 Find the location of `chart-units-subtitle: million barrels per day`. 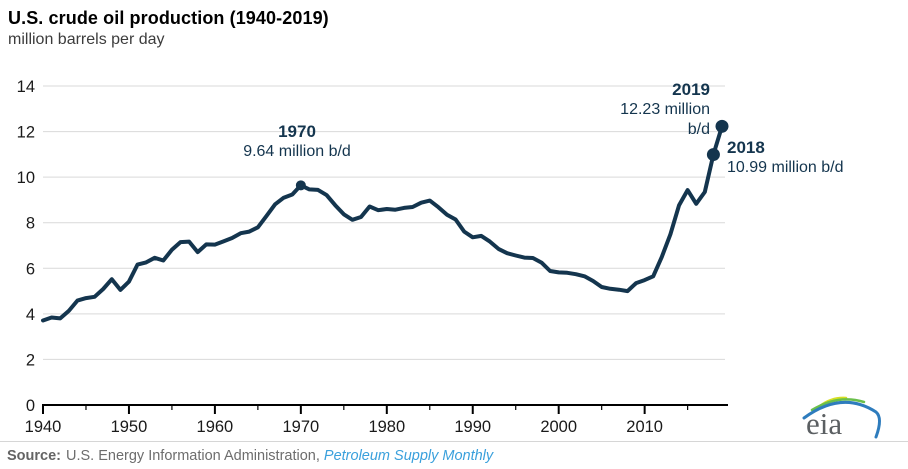

chart-units-subtitle: million barrels per day is located at coordinates (86, 39).